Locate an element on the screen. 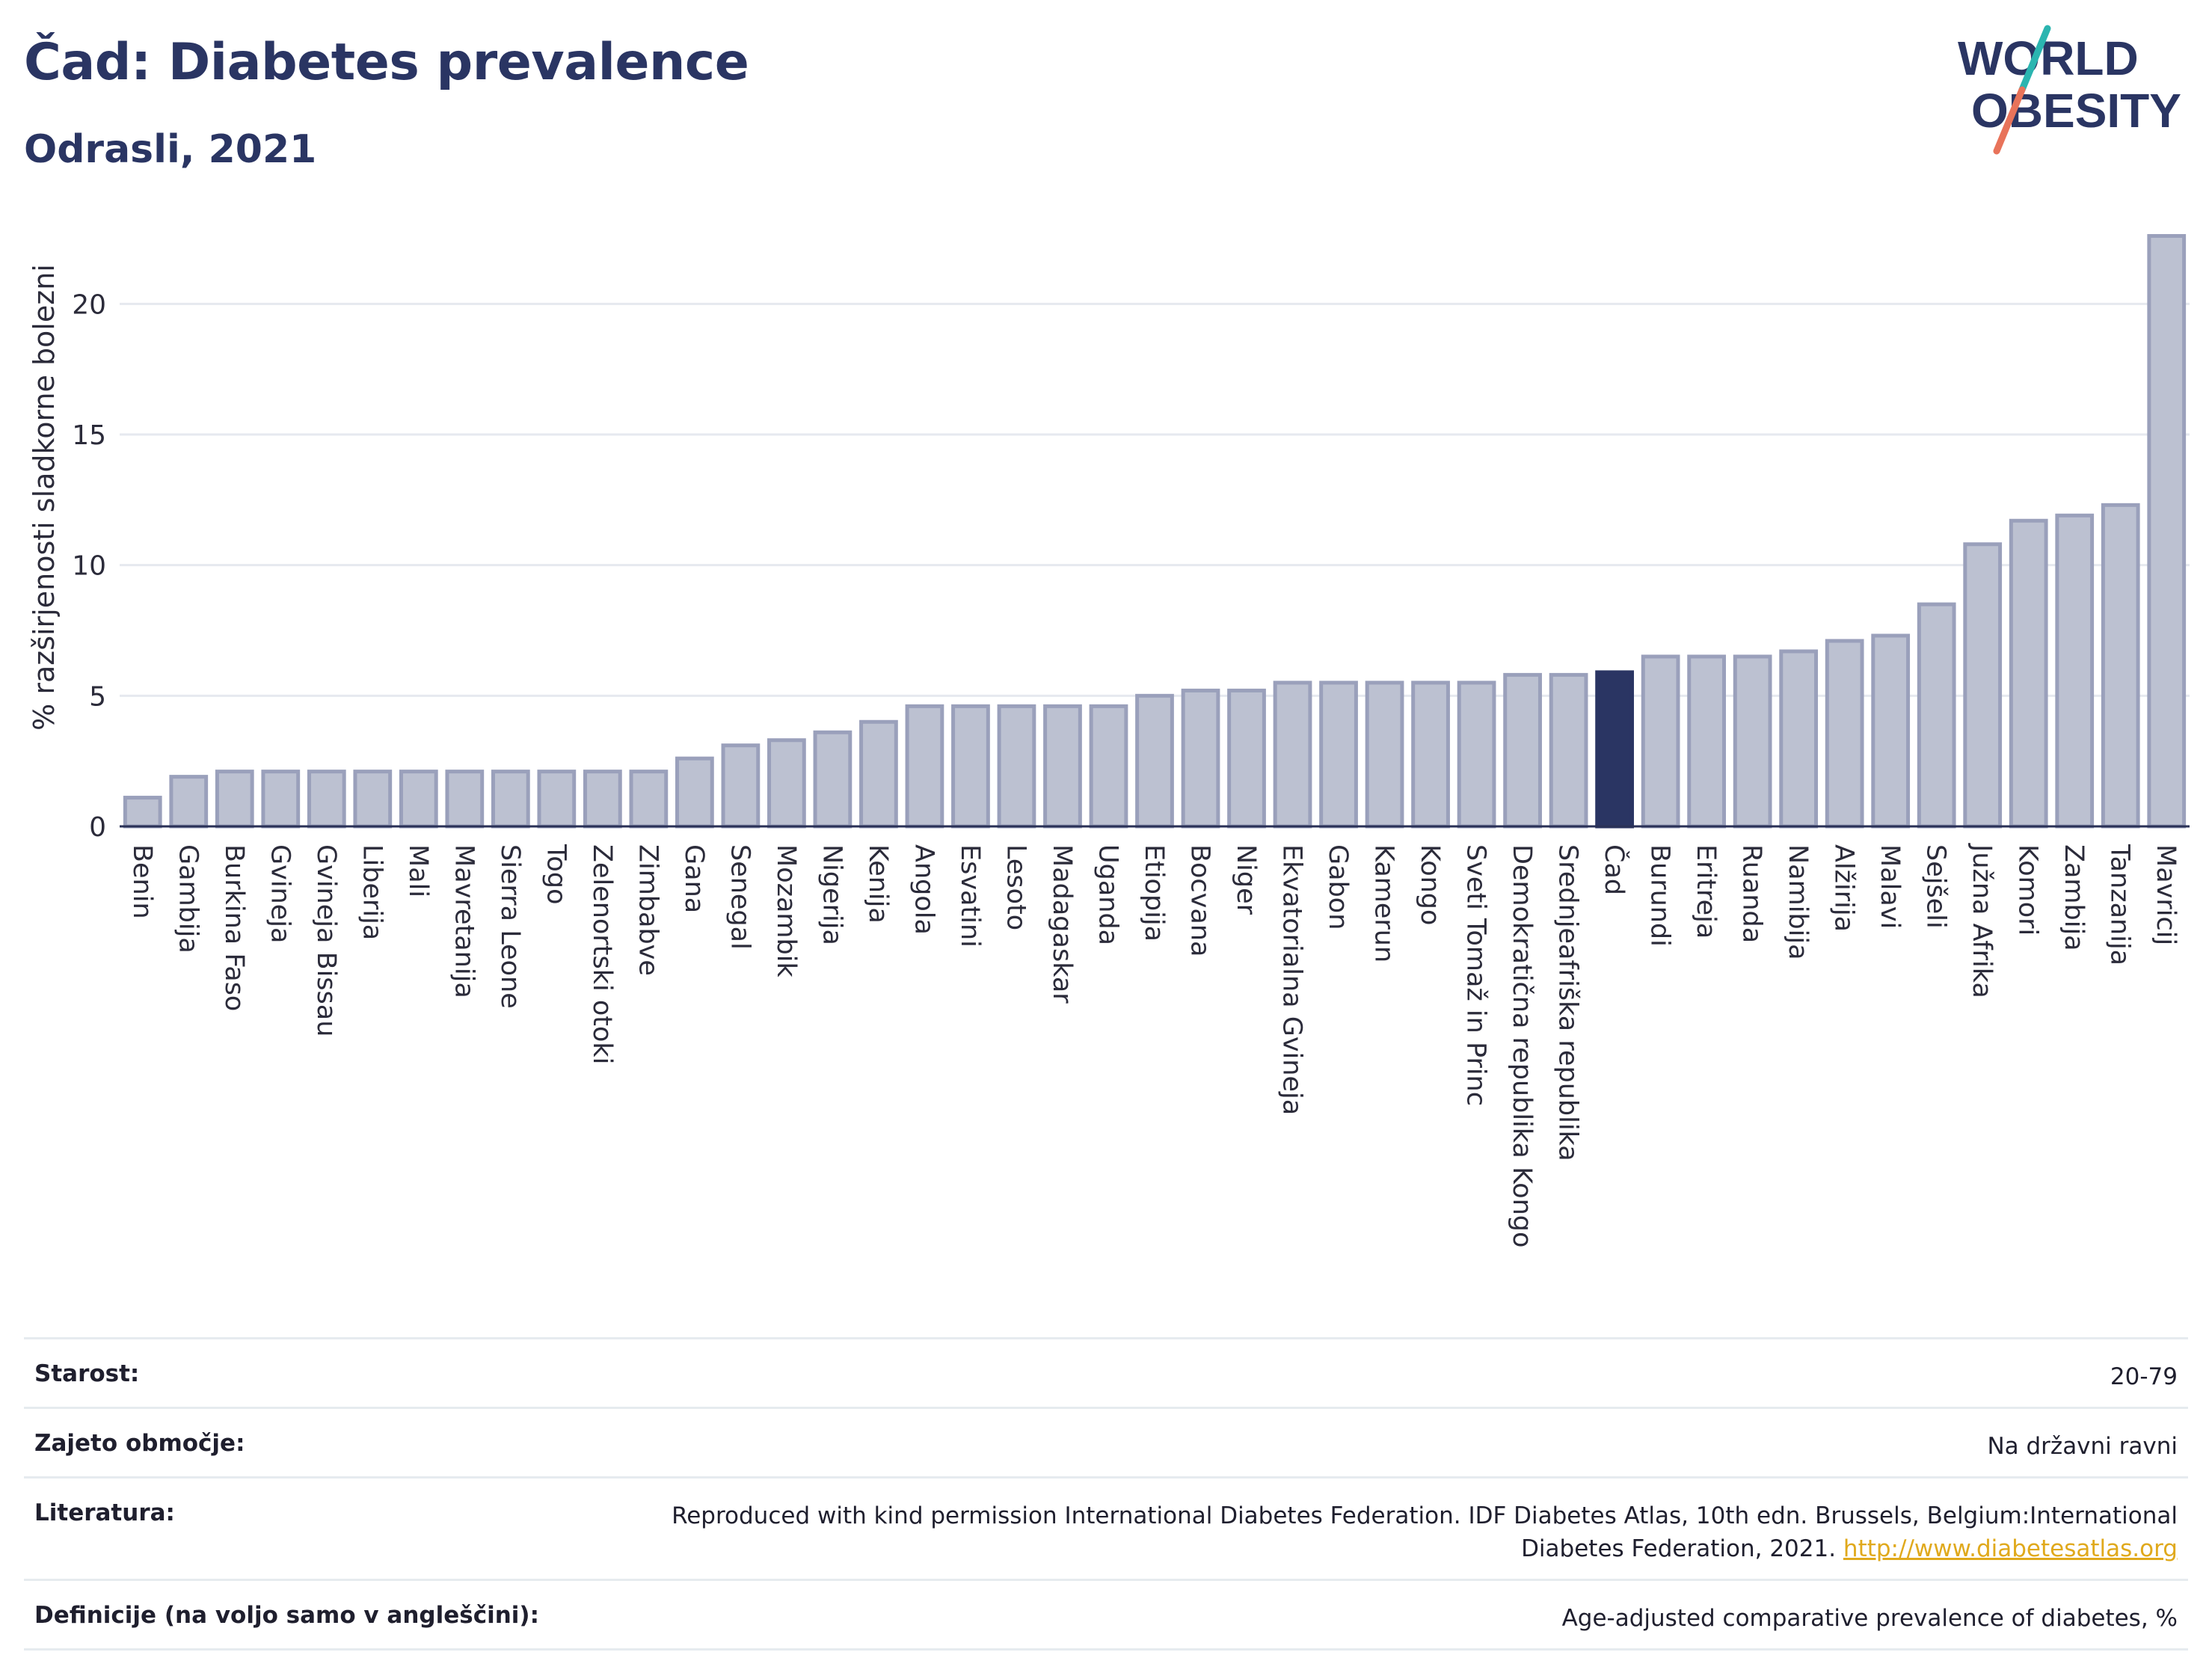 The height and width of the screenshot is (1655, 2212). x-tick-label: Čad is located at coordinates (1614, 869).